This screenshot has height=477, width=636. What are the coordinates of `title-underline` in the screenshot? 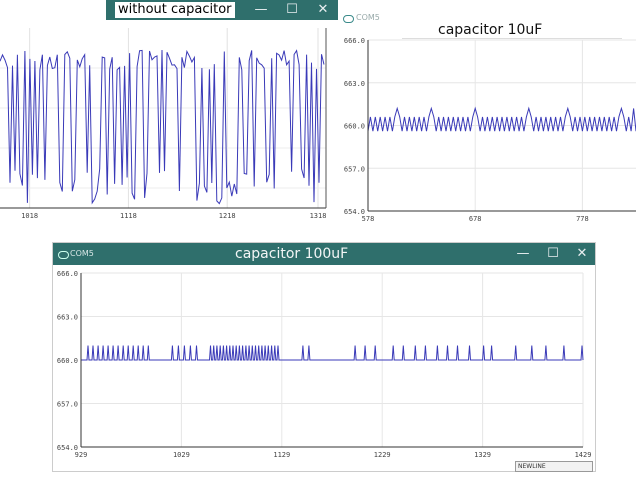 It's located at (512, 38).